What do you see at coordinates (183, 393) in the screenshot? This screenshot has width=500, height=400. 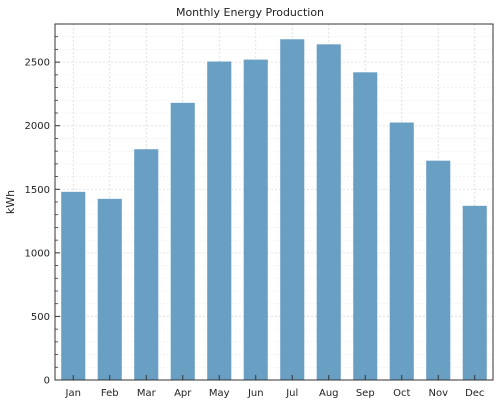 I see `x-tick-label: Apr` at bounding box center [183, 393].